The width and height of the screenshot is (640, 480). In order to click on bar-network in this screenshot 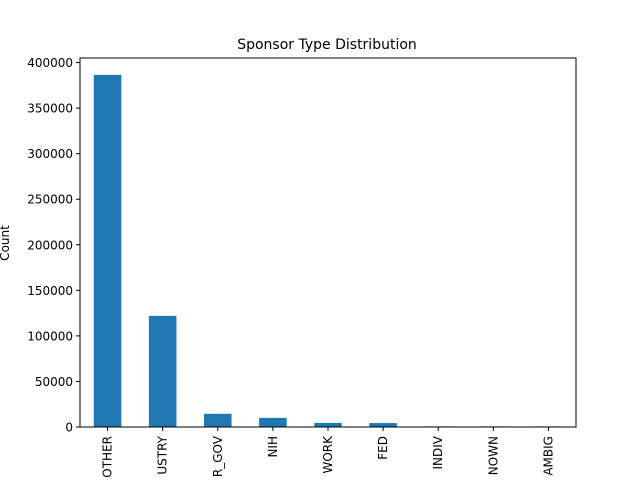, I will do `click(328, 424)`.